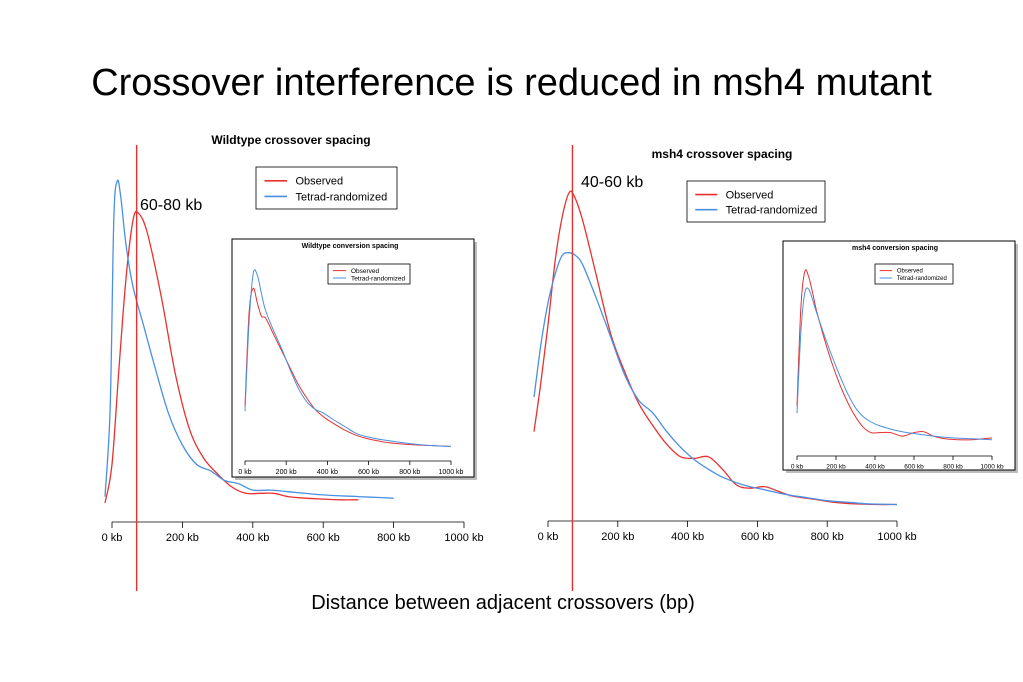  What do you see at coordinates (895, 248) in the screenshot?
I see `chart-title: msh4 conversion spacing` at bounding box center [895, 248].